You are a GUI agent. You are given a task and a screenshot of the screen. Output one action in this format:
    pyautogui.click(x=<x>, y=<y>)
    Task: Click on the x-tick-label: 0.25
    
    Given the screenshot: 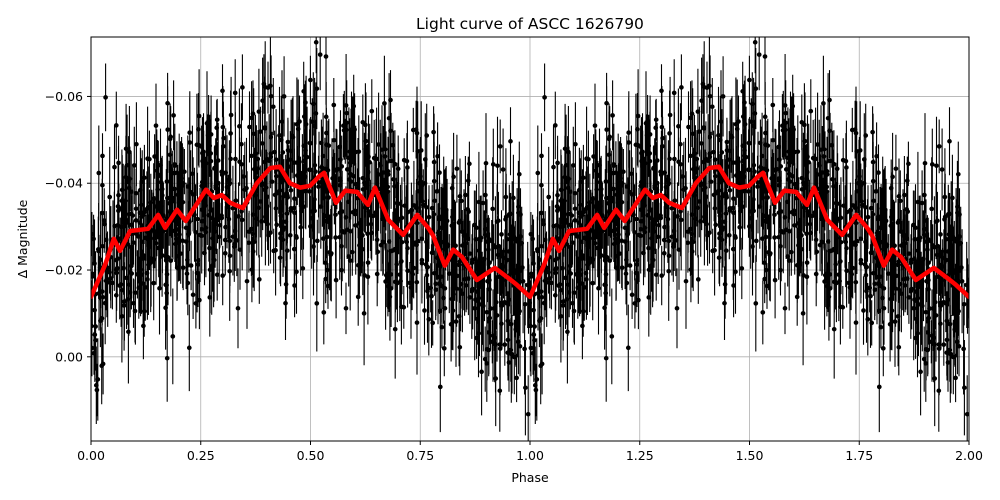 What is the action you would take?
    pyautogui.click(x=201, y=455)
    